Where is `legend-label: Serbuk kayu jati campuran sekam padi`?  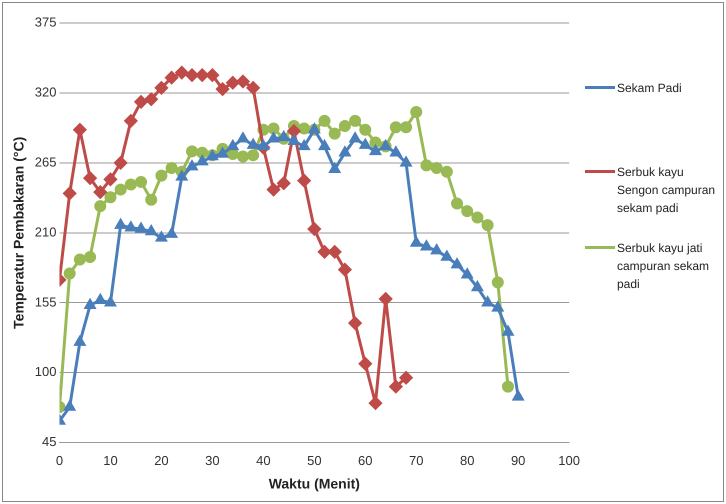
legend-label: Serbuk kayu jati campuran sekam padi is located at coordinates (663, 266).